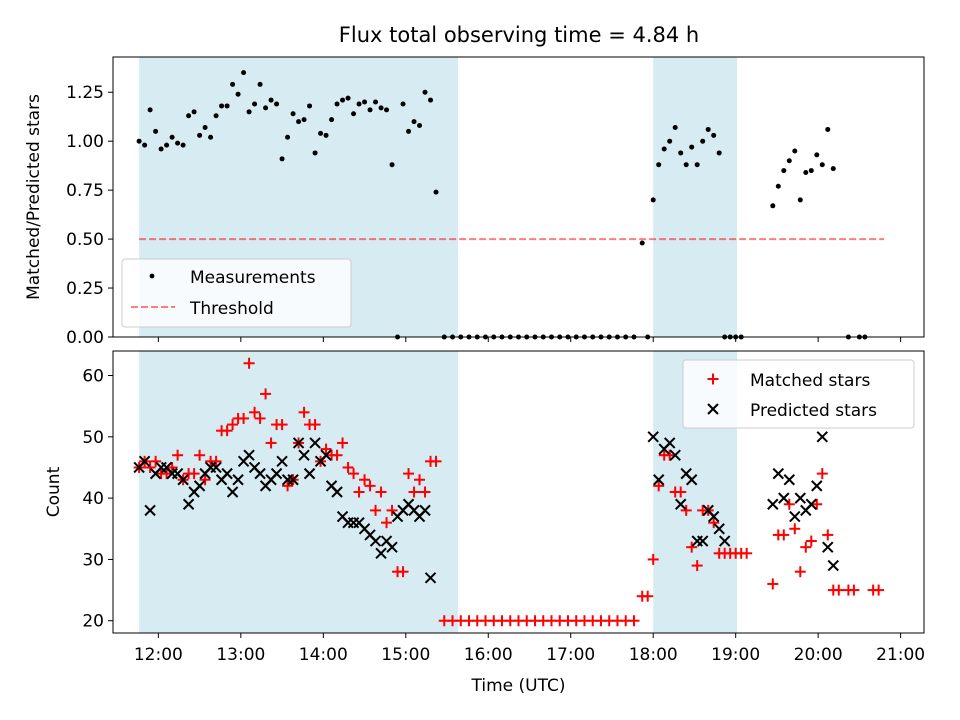 This screenshot has height=720, width=960. What do you see at coordinates (54, 491) in the screenshot?
I see `bottom-y-axis-label: Count` at bounding box center [54, 491].